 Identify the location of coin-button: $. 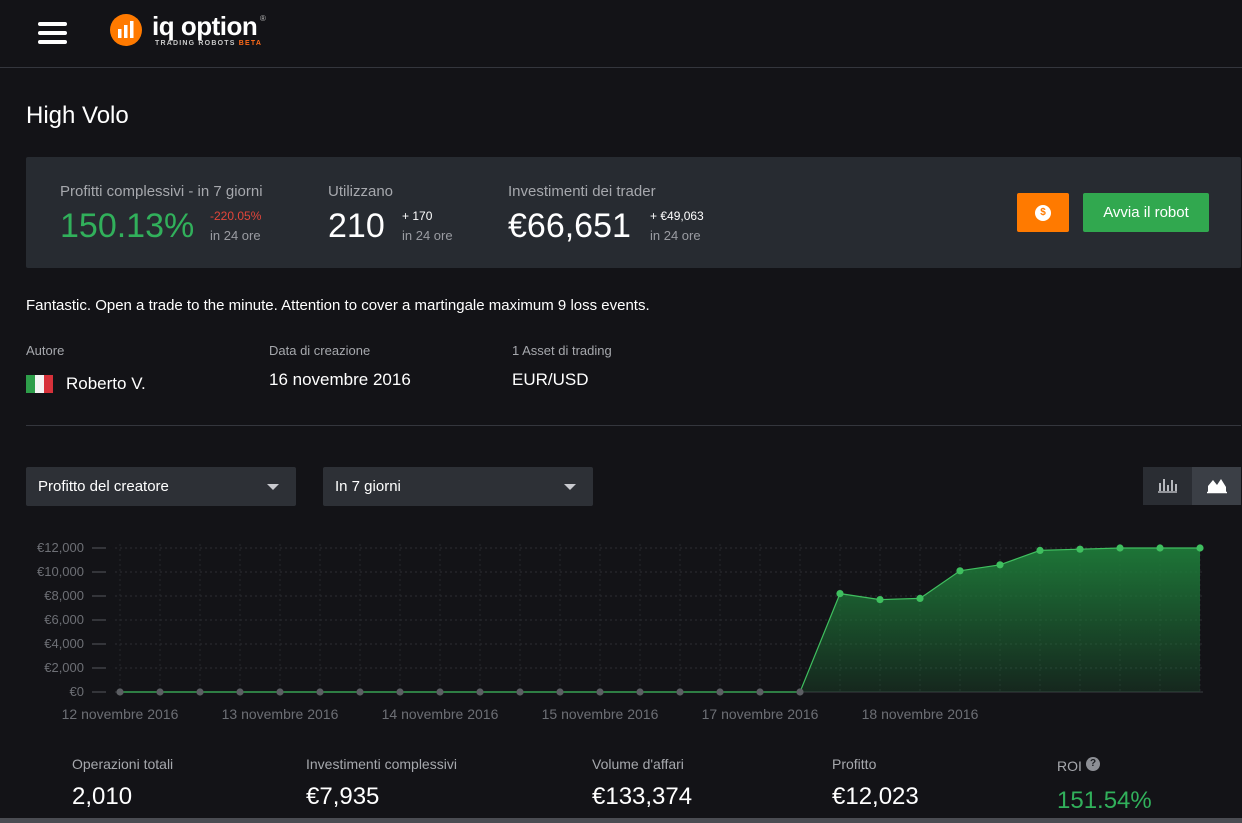
(1043, 212).